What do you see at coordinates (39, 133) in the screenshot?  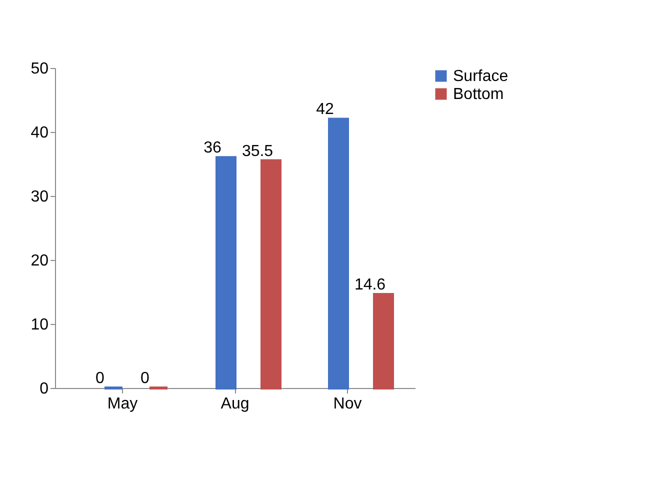 I see `y-tick-label: 40` at bounding box center [39, 133].